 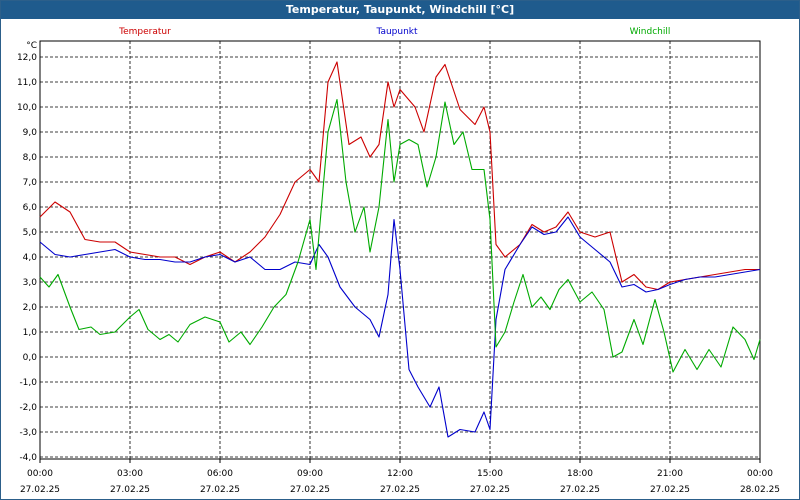 What do you see at coordinates (144, 32) in the screenshot?
I see `legend-temperatur: Temperatur` at bounding box center [144, 32].